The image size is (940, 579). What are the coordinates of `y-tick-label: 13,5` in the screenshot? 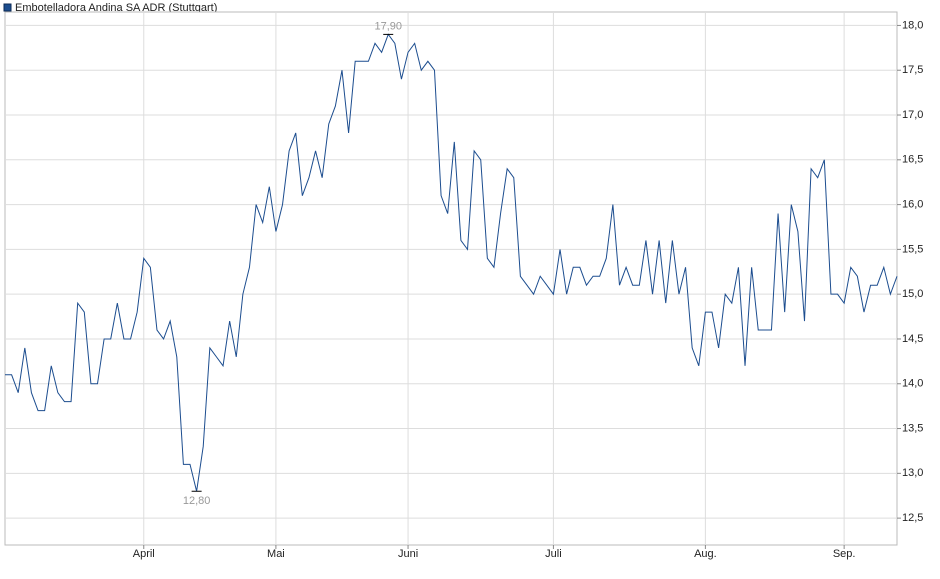 It's located at (912, 428).